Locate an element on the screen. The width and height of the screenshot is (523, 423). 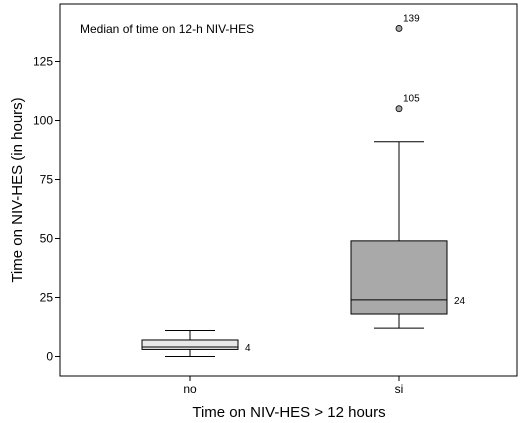
y-tick-label: 50 is located at coordinates (47, 239).